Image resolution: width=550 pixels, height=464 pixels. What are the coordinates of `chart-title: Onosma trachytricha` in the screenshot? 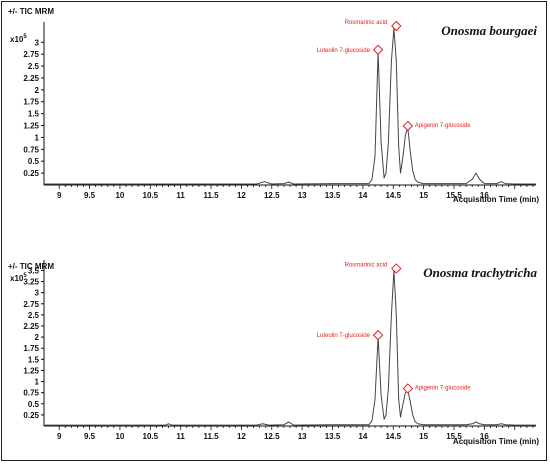 It's located at (480, 272).